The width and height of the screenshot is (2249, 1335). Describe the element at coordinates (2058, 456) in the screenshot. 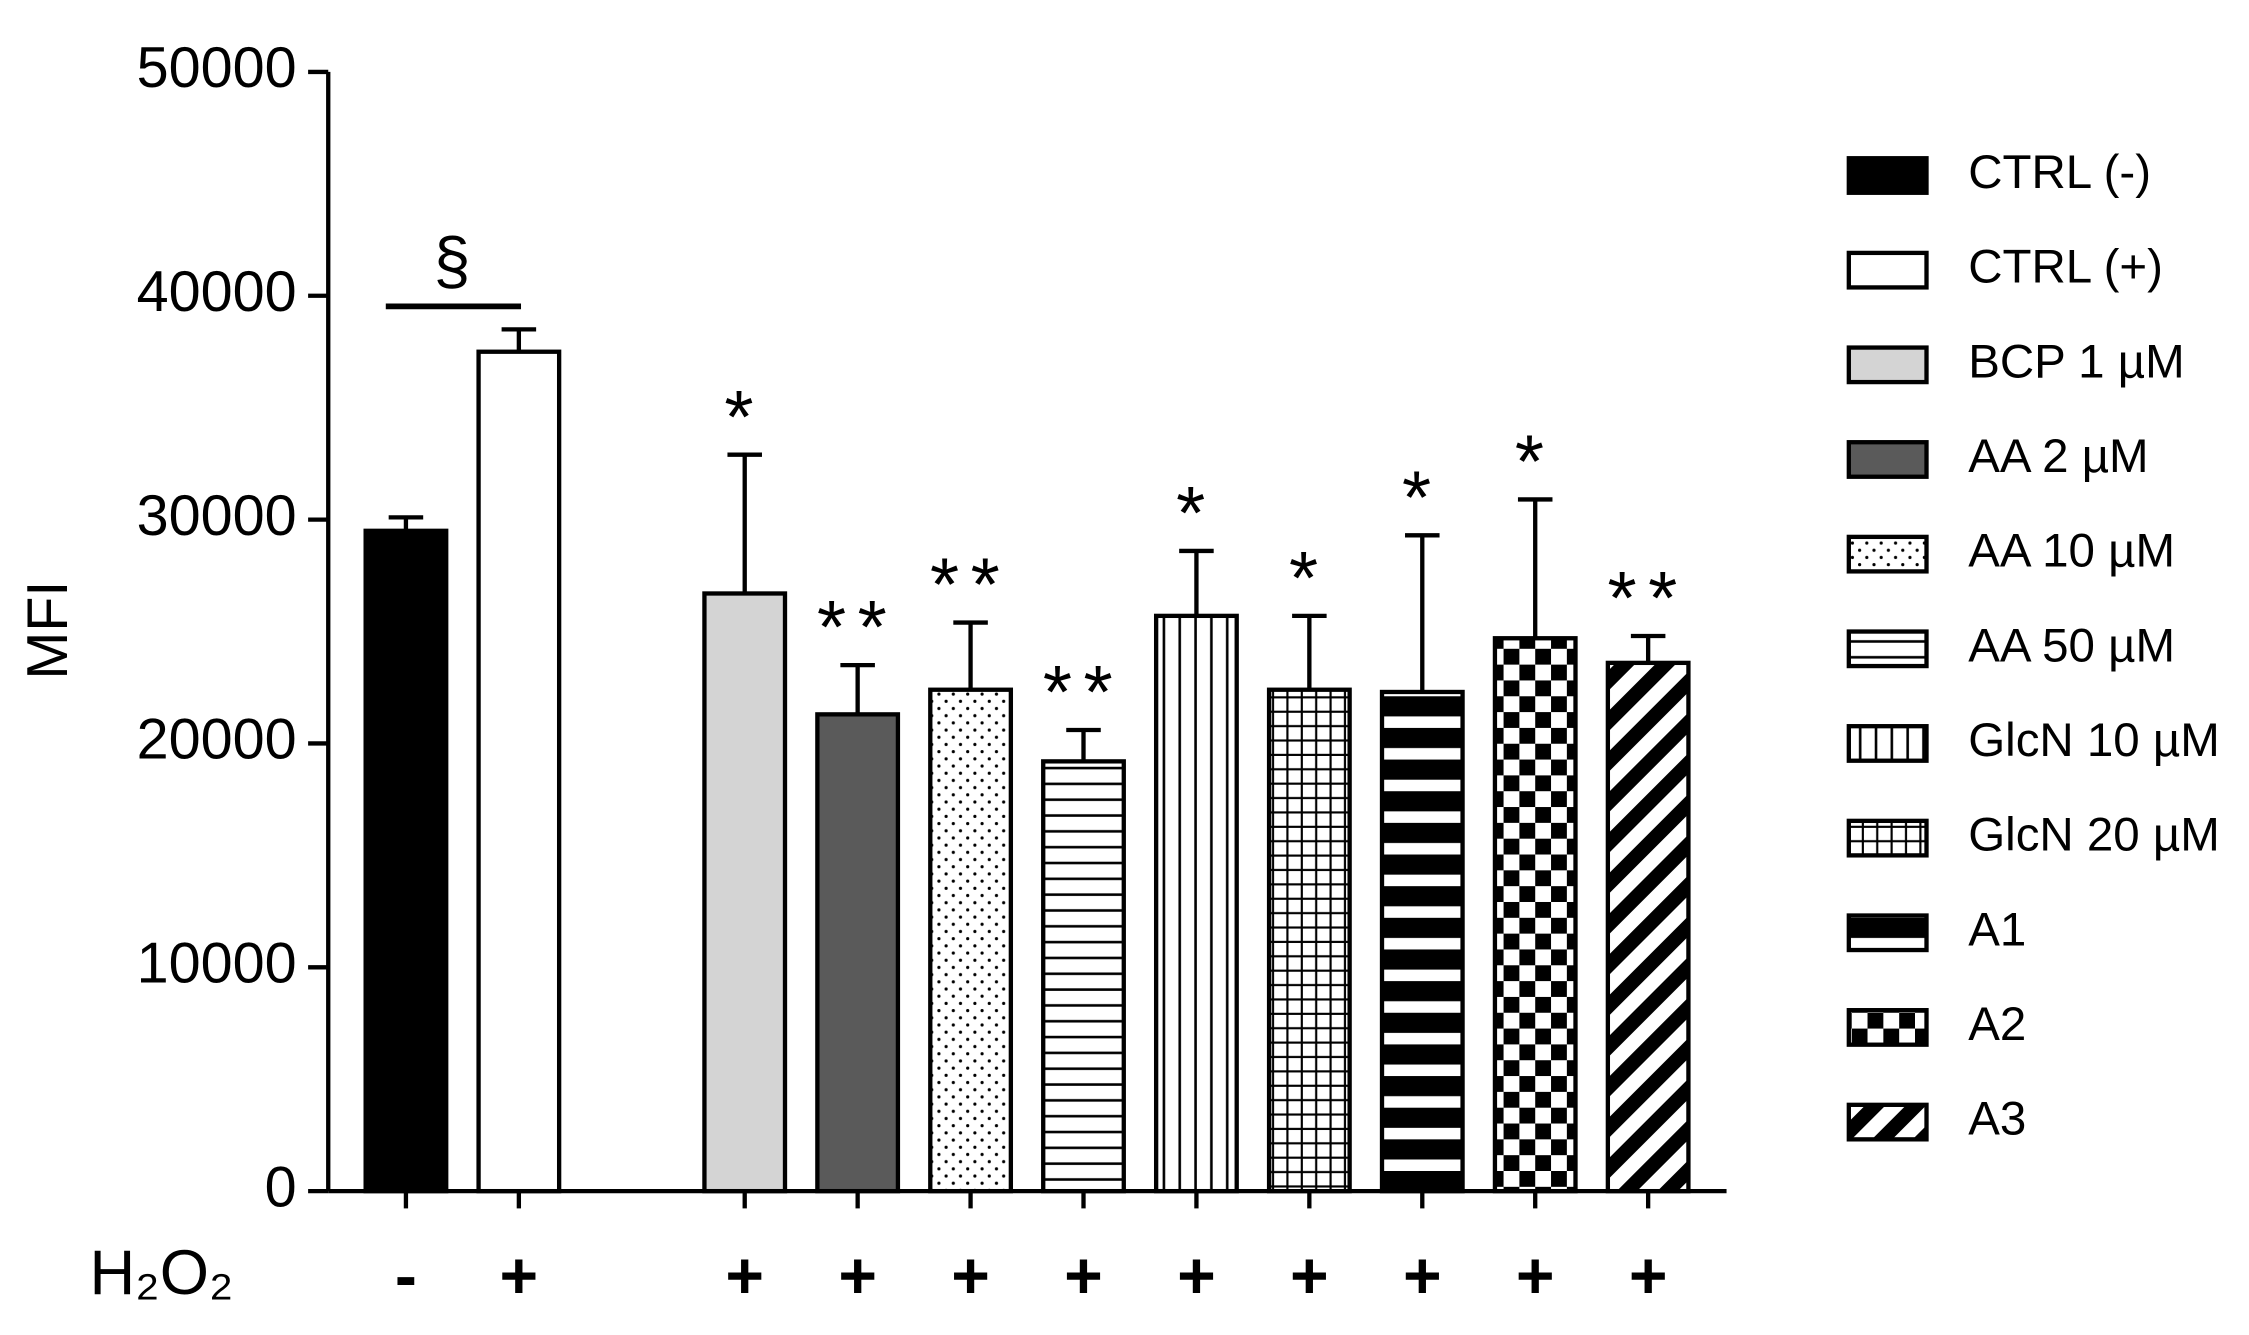

I see `legend-label: AA 2 µM` at that location.